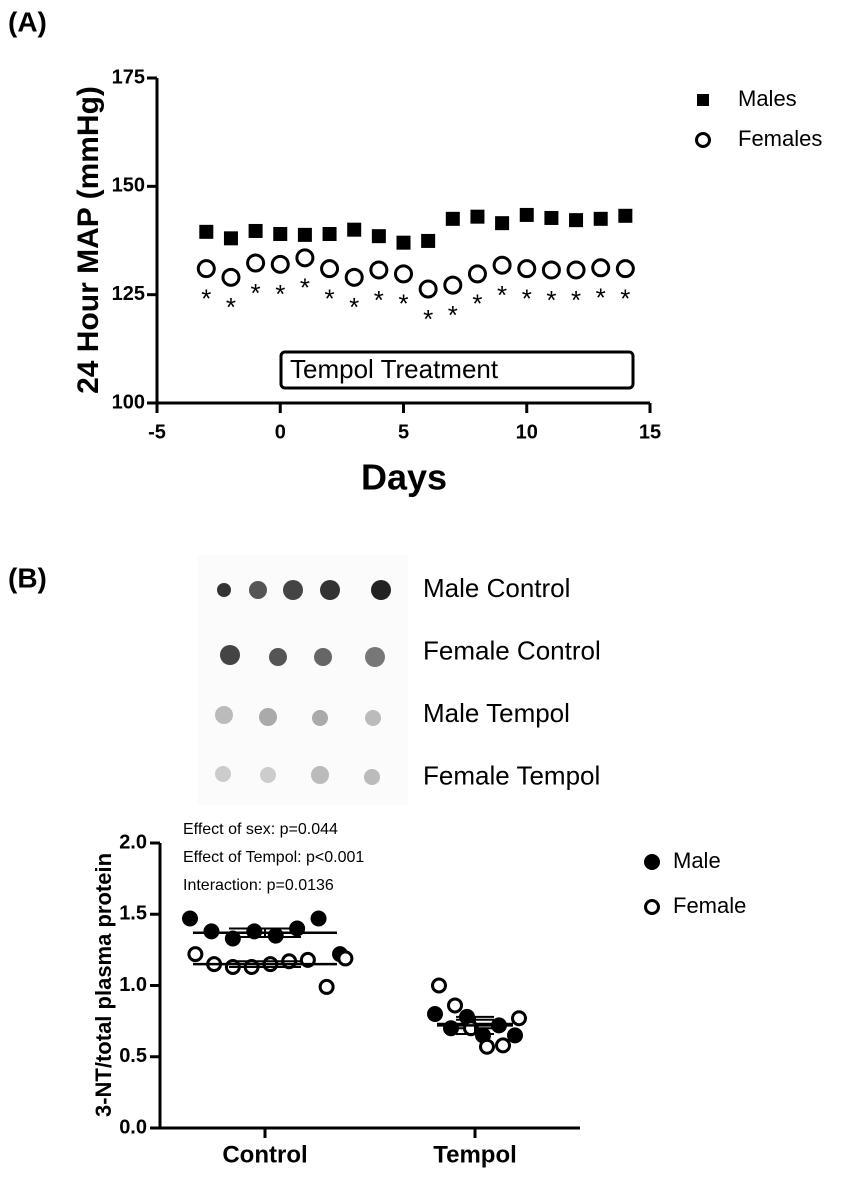  I want to click on blot-label: Female Control, so click(512, 650).